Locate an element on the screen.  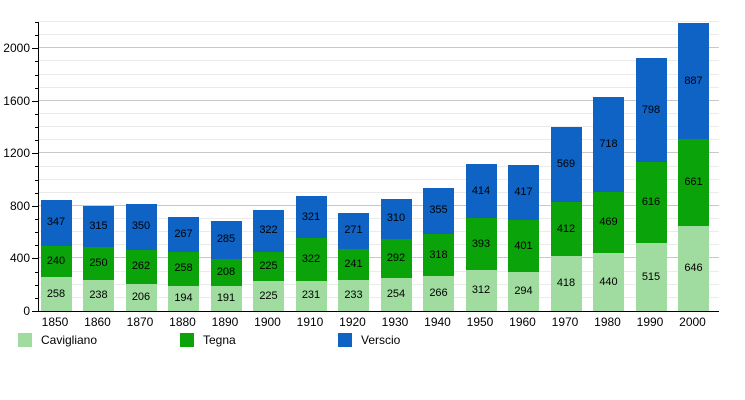
bar-segment-verscio: 321 is located at coordinates (311, 217).